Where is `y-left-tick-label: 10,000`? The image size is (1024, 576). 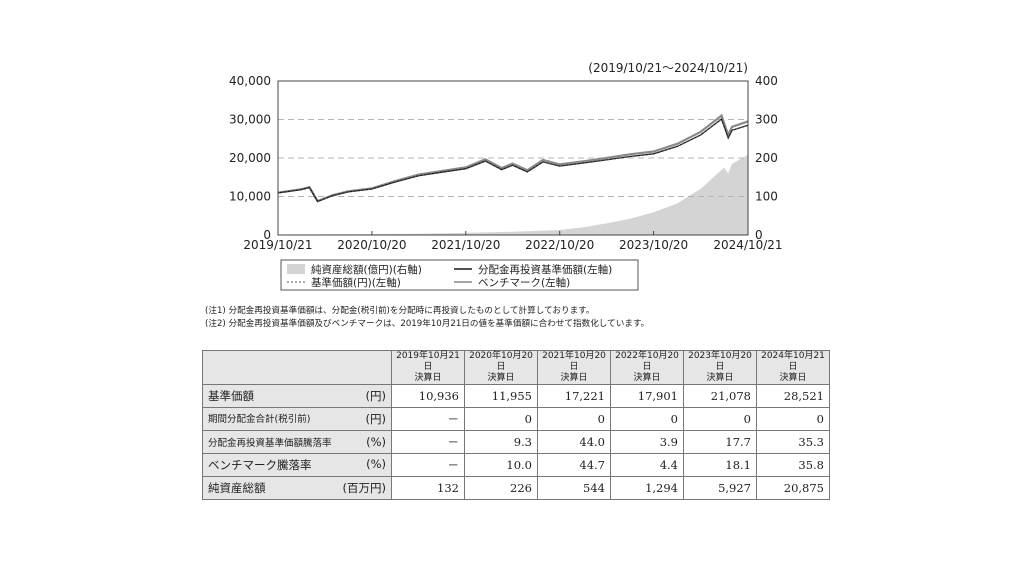
y-left-tick-label: 10,000 is located at coordinates (250, 197).